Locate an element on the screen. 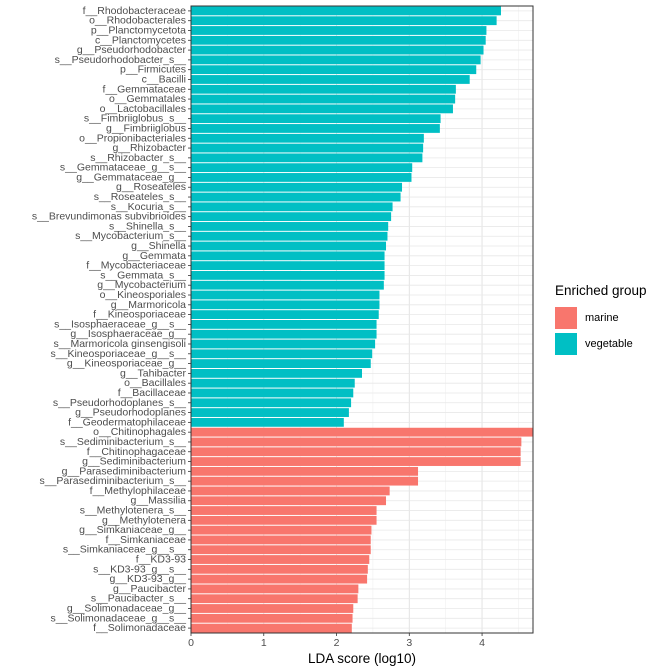 This screenshot has width=657, height=671. y-tick-label: g__Roseateles is located at coordinates (151, 187).